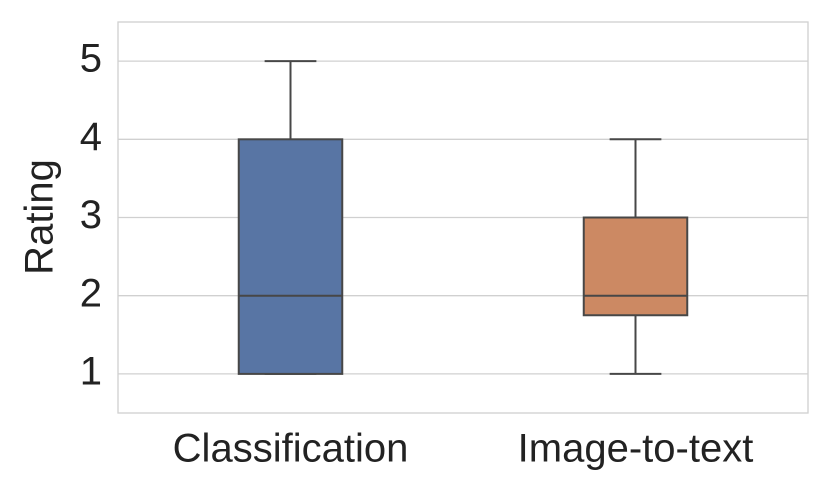 The image size is (830, 498). I want to click on x-tick-label: Classification, so click(291, 449).